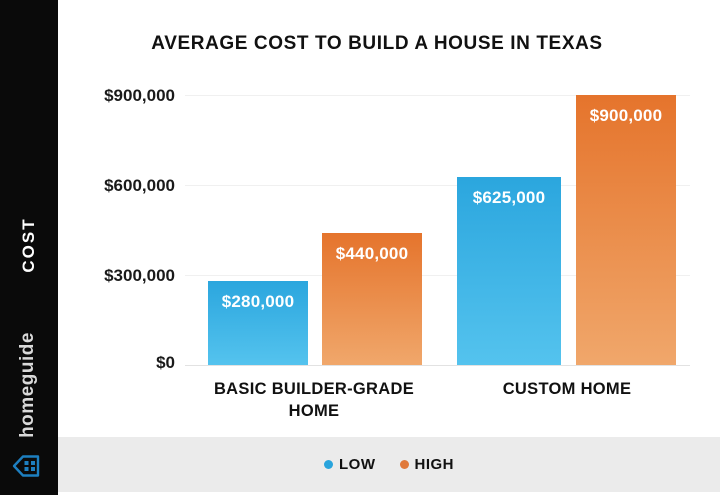 The height and width of the screenshot is (495, 720). What do you see at coordinates (434, 464) in the screenshot?
I see `legend-label-high: HIGH` at bounding box center [434, 464].